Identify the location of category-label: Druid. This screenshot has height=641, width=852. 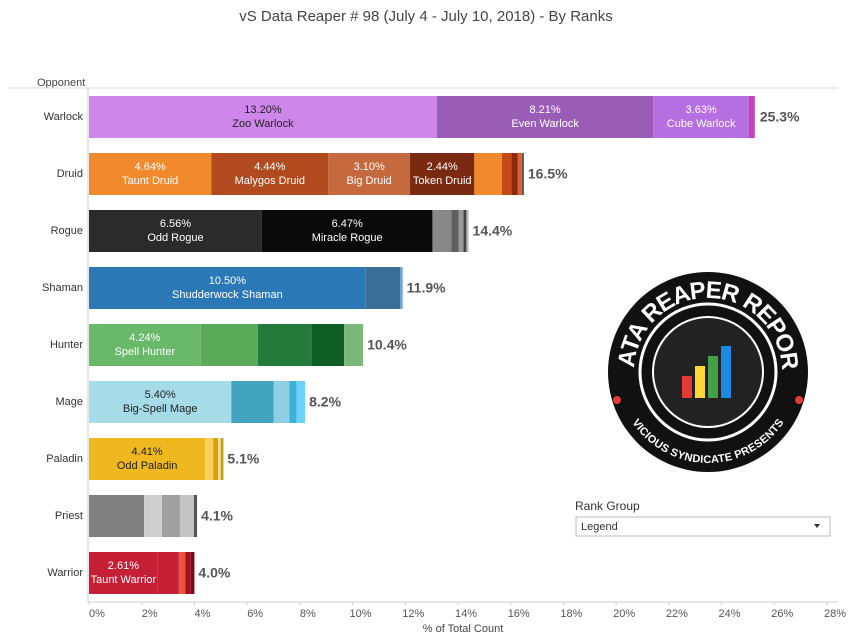
(70, 174).